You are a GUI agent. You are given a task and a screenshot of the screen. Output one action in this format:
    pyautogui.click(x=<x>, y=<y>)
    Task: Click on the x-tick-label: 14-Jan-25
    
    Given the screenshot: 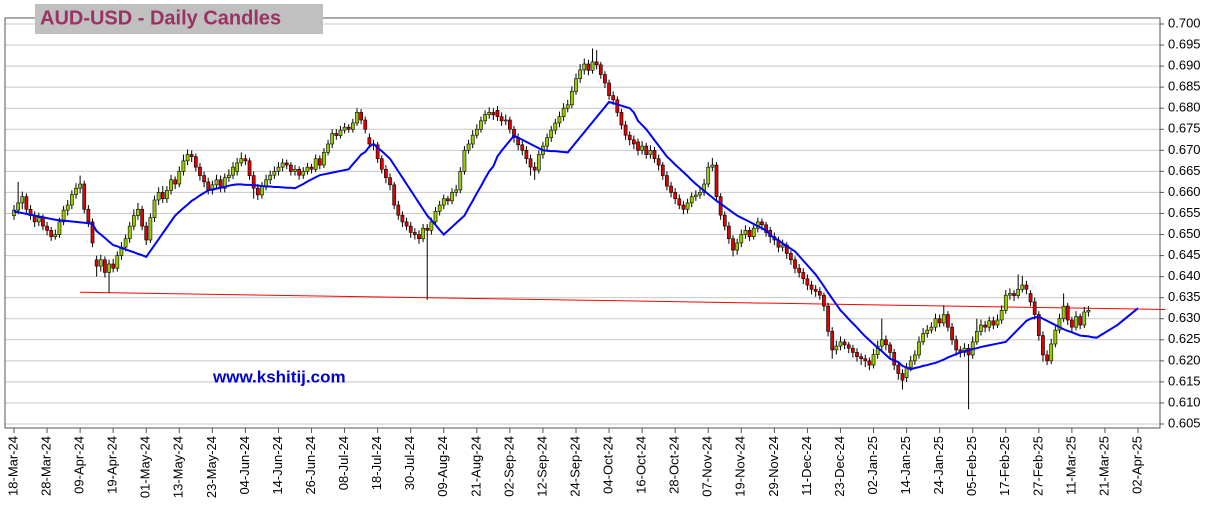 What is the action you would take?
    pyautogui.click(x=905, y=465)
    